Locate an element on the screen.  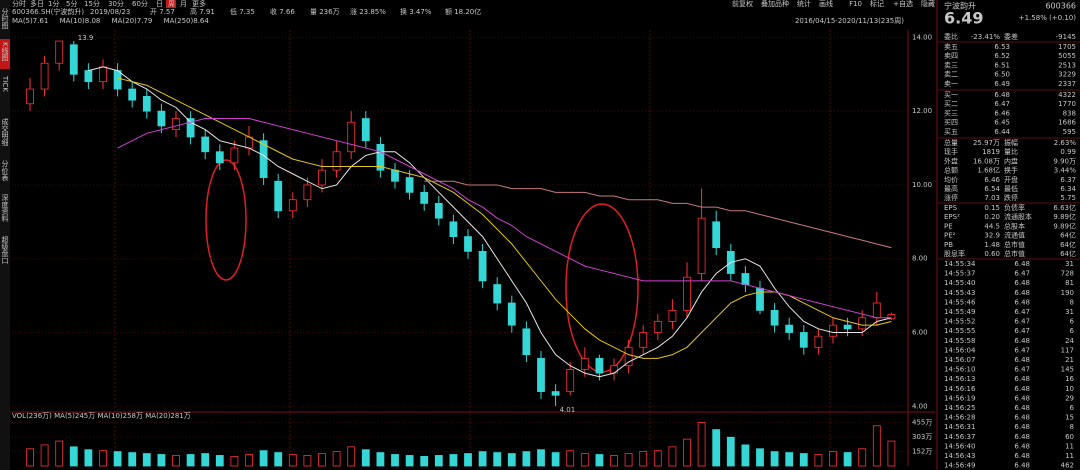
panel-cell: 总市值 is located at coordinates (1014, 244).